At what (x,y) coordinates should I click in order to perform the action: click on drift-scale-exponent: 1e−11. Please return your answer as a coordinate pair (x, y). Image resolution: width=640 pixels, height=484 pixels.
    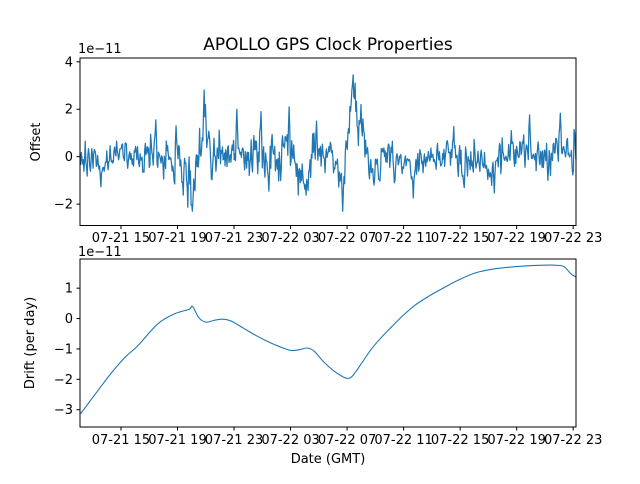
    Looking at the image, I should click on (100, 252).